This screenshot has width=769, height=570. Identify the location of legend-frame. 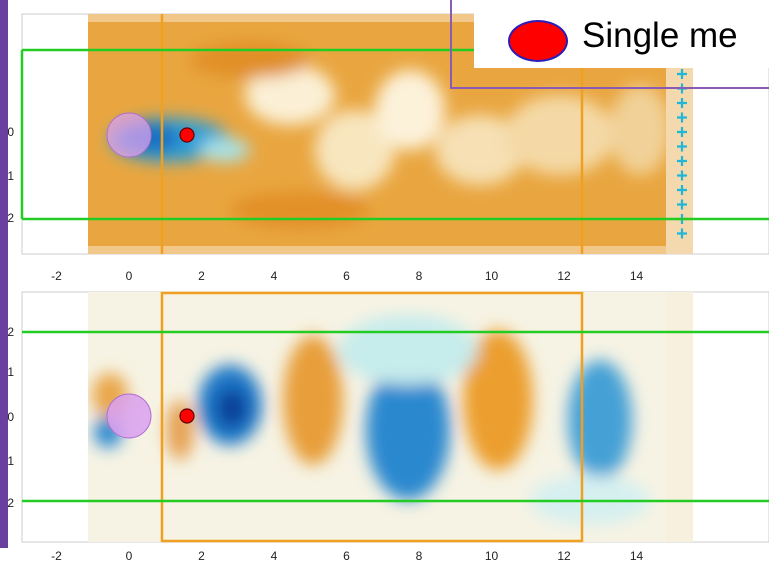
(609, 44).